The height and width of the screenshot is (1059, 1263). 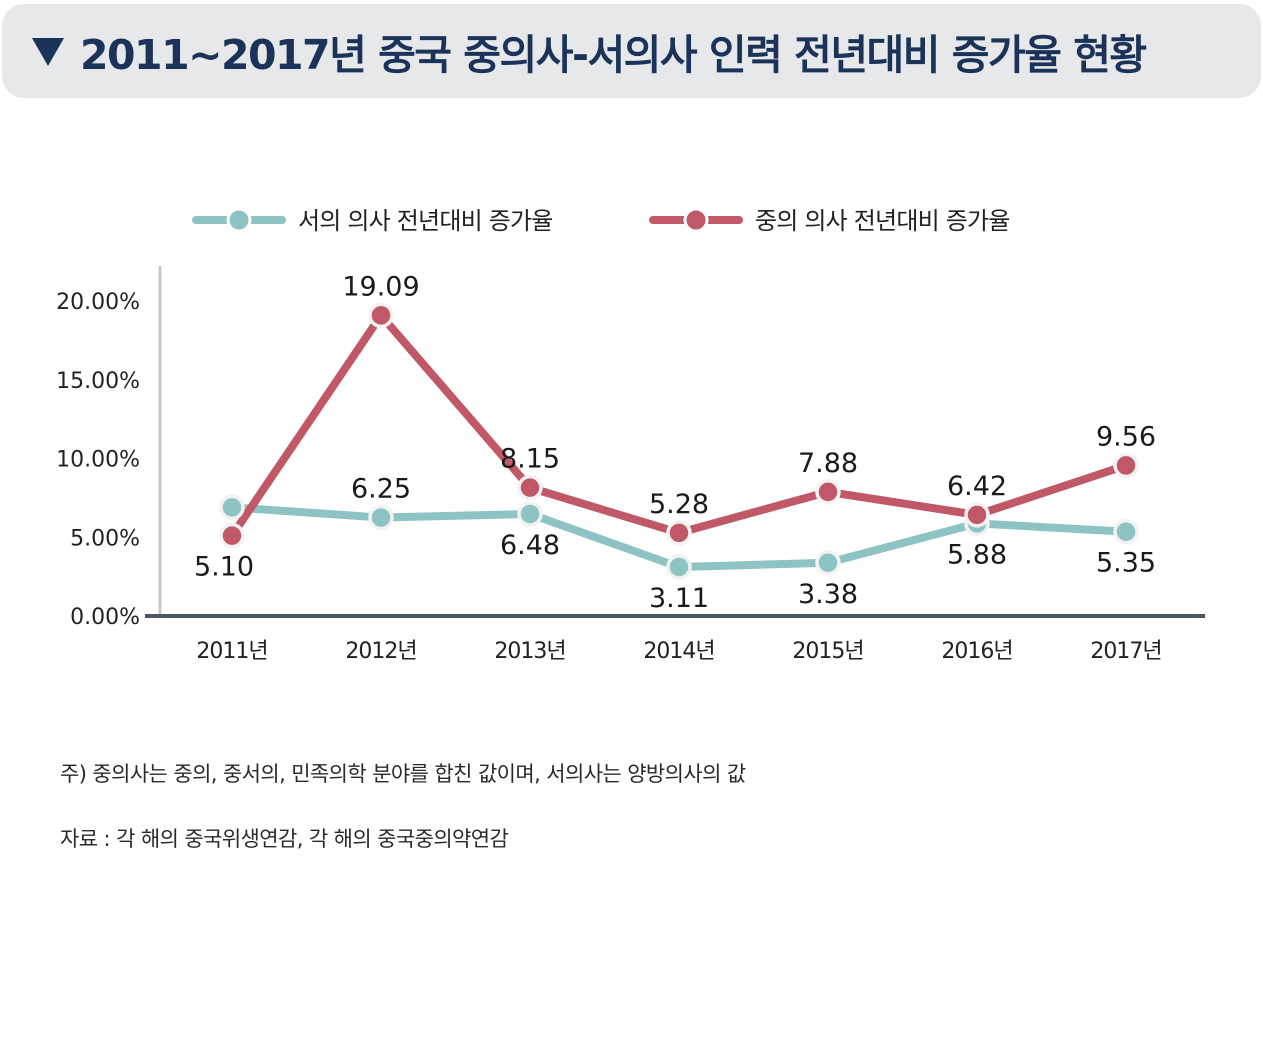 I want to click on x-tick-label: 2016년, so click(x=976, y=651).